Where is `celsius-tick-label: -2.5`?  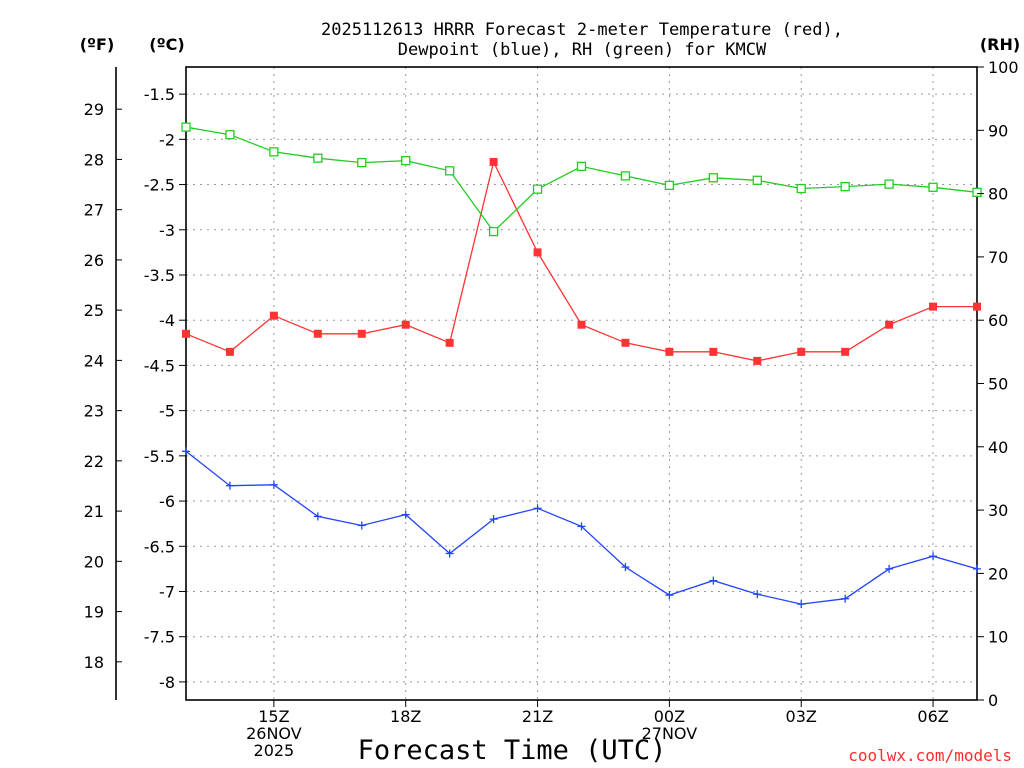
celsius-tick-label: -2.5 is located at coordinates (159, 185).